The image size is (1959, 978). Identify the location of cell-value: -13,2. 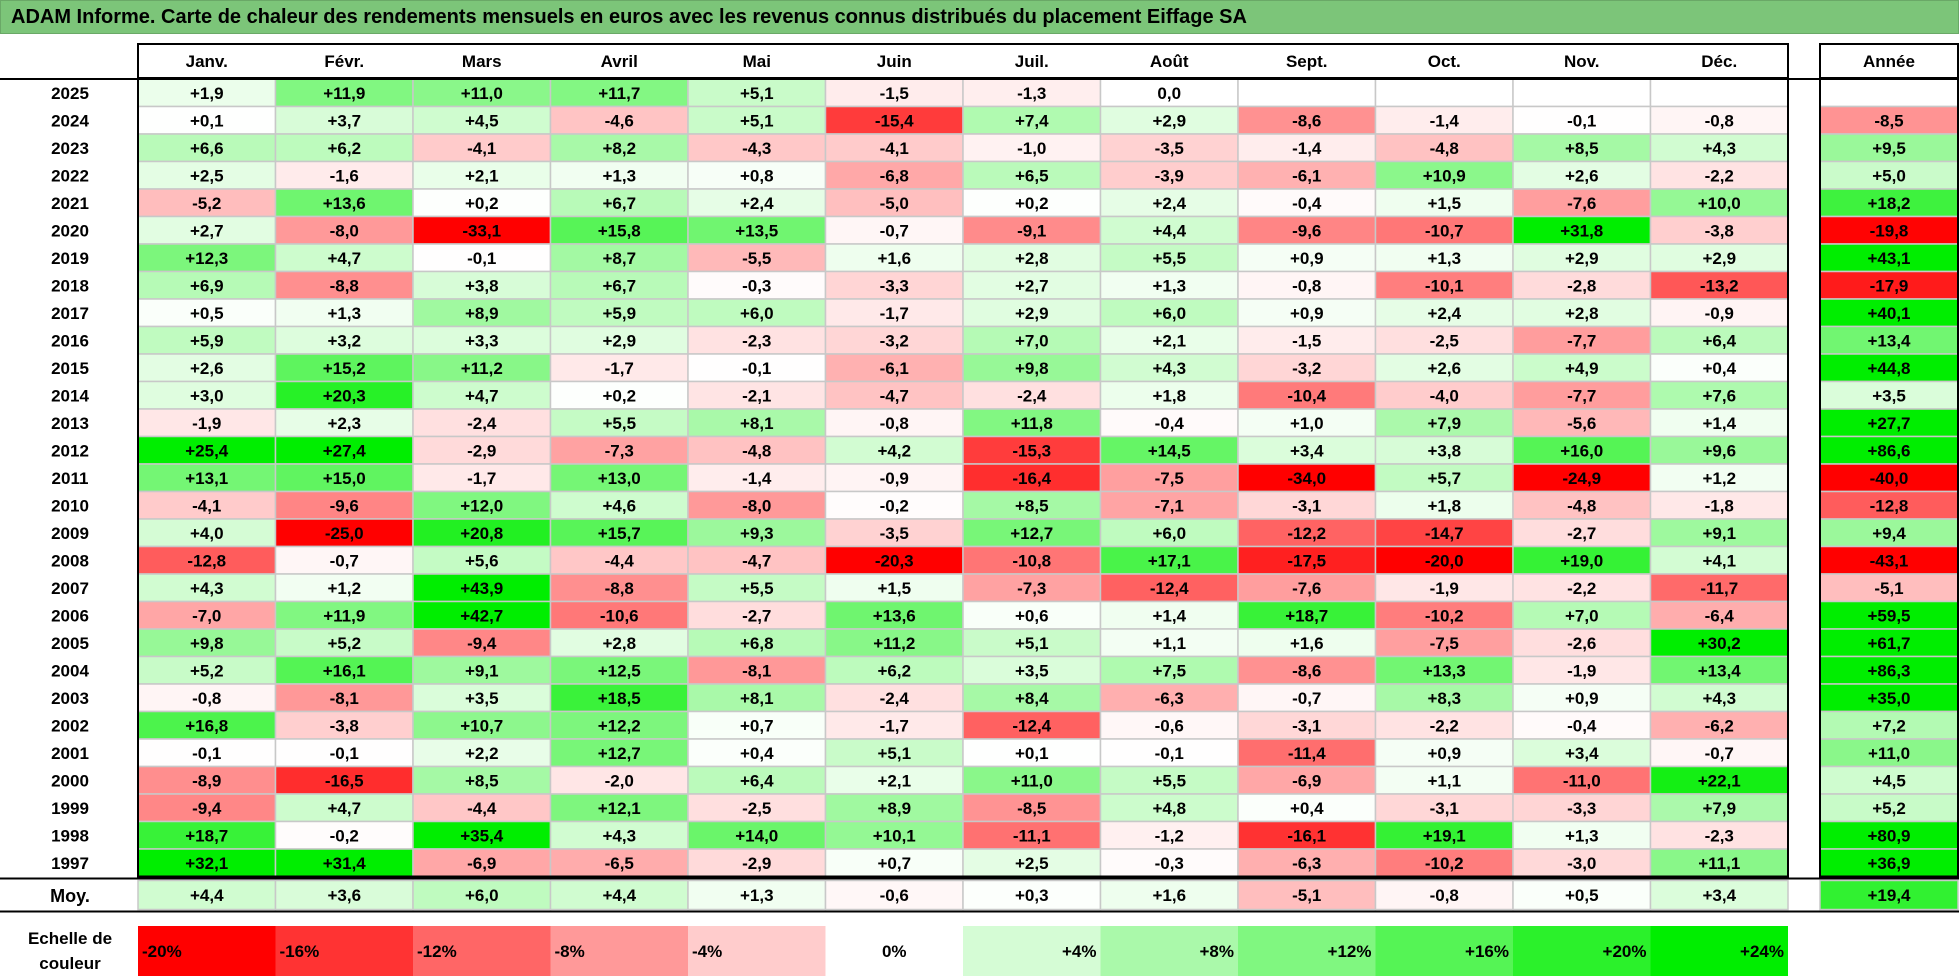
(1719, 285).